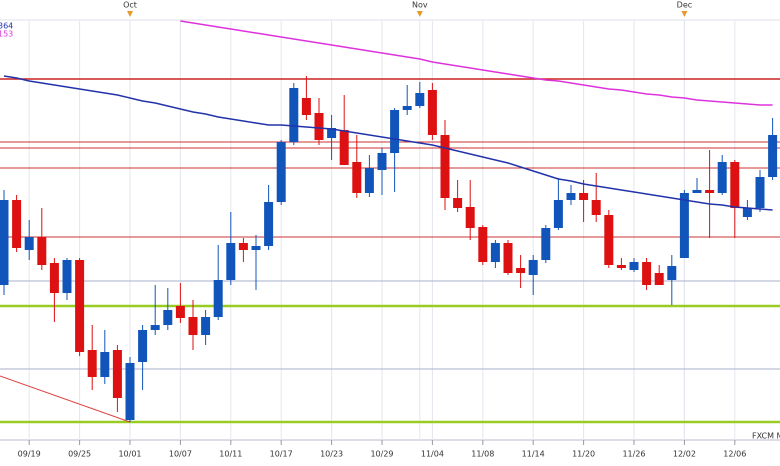  What do you see at coordinates (180, 454) in the screenshot?
I see `x-tick-label: 10/07` at bounding box center [180, 454].